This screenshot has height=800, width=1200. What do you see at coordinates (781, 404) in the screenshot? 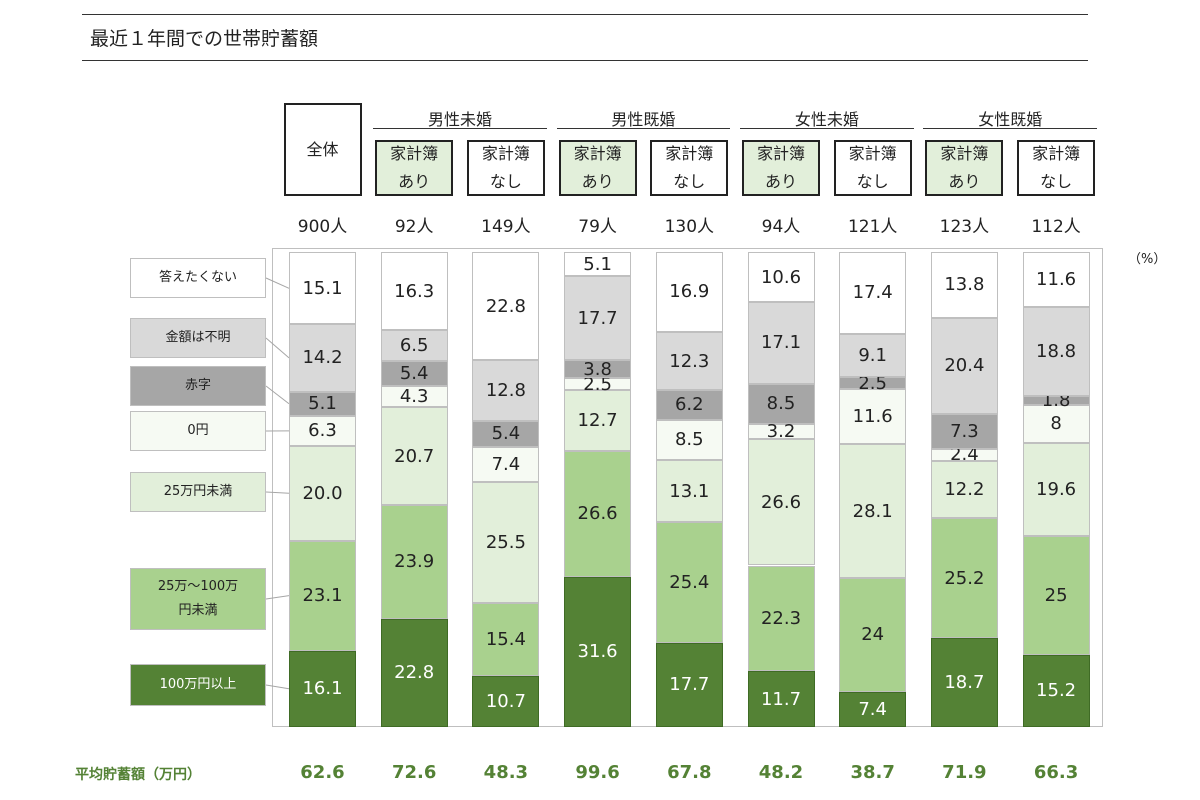
I see `data-label: 8.5` at bounding box center [781, 404].